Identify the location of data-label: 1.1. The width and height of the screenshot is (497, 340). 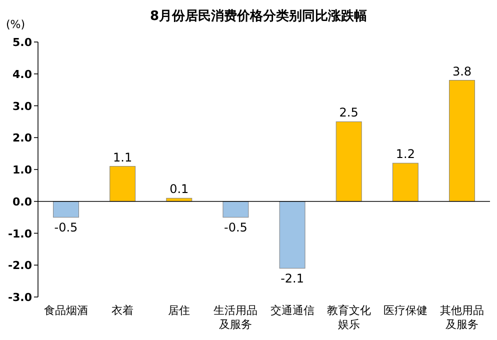
(122, 157).